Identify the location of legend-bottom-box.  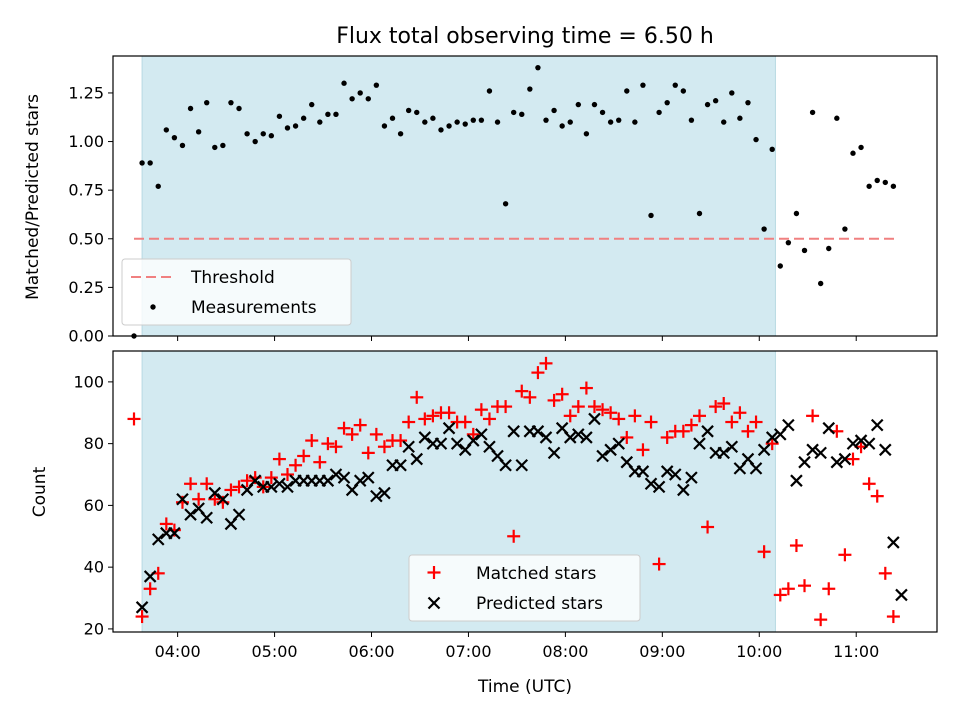
(524, 588).